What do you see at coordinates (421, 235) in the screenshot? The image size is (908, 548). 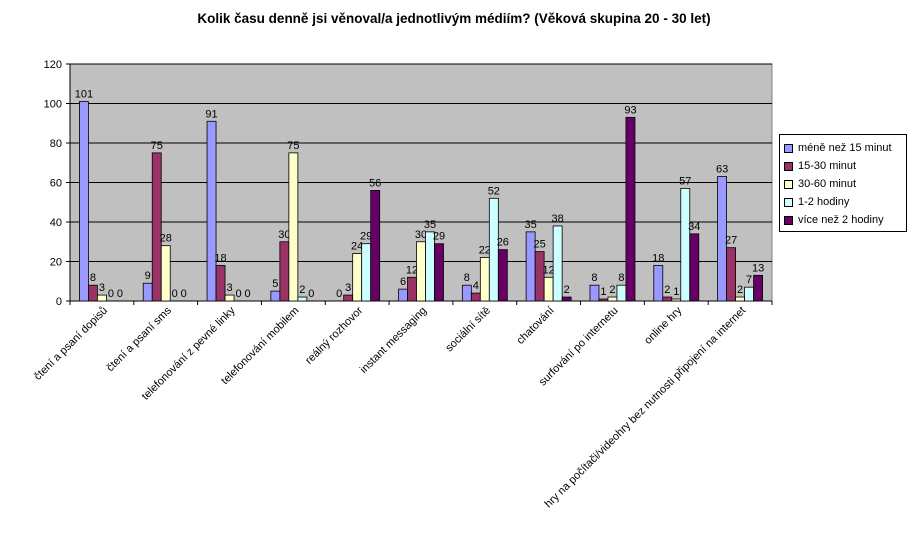 I see `data-label: 30` at bounding box center [421, 235].